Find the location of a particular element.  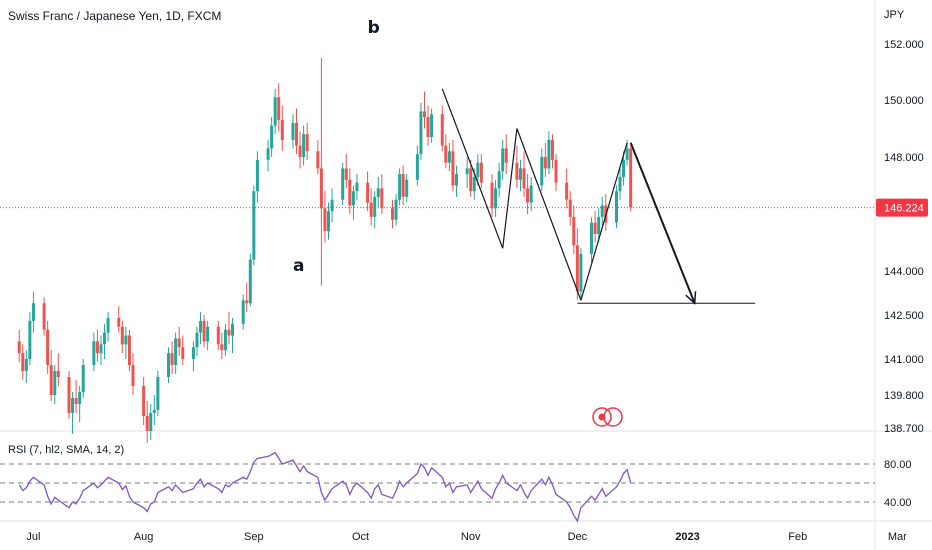

time-axis: Jul Aug Sep Oct Nov Dec 2023 Feb Mar is located at coordinates (466, 537).